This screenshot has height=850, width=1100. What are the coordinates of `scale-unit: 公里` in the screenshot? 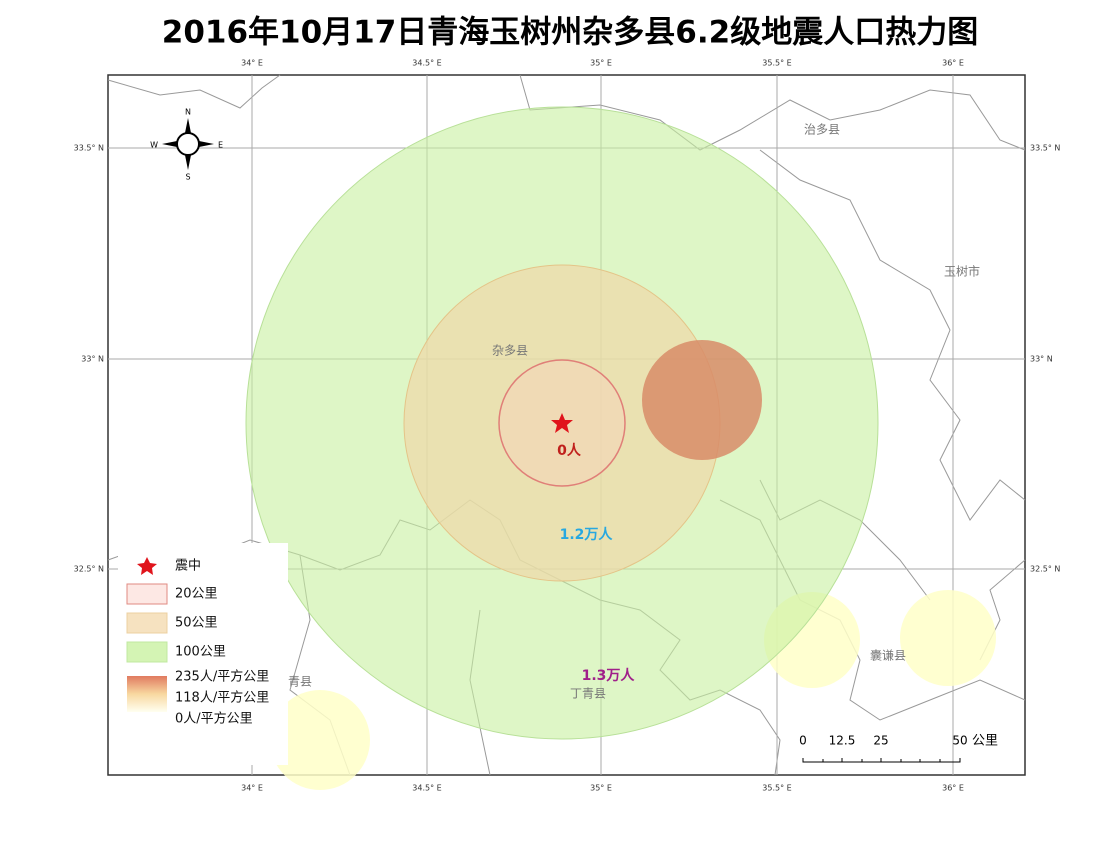 It's located at (985, 741).